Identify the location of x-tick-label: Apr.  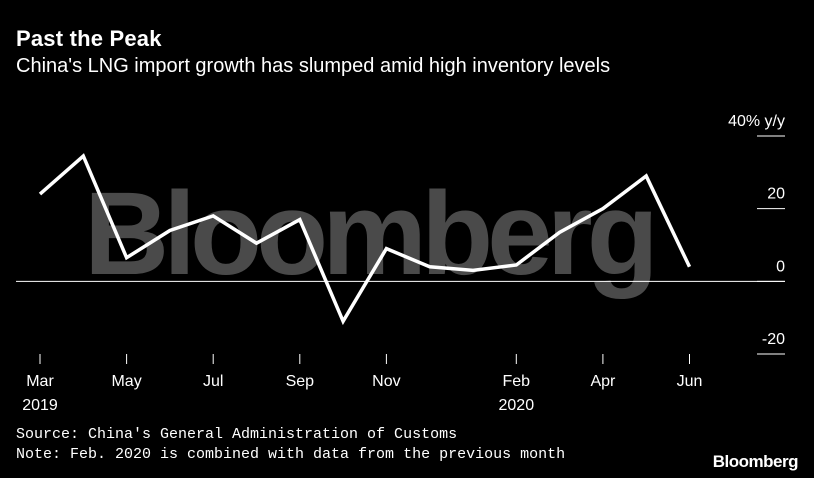
(603, 381).